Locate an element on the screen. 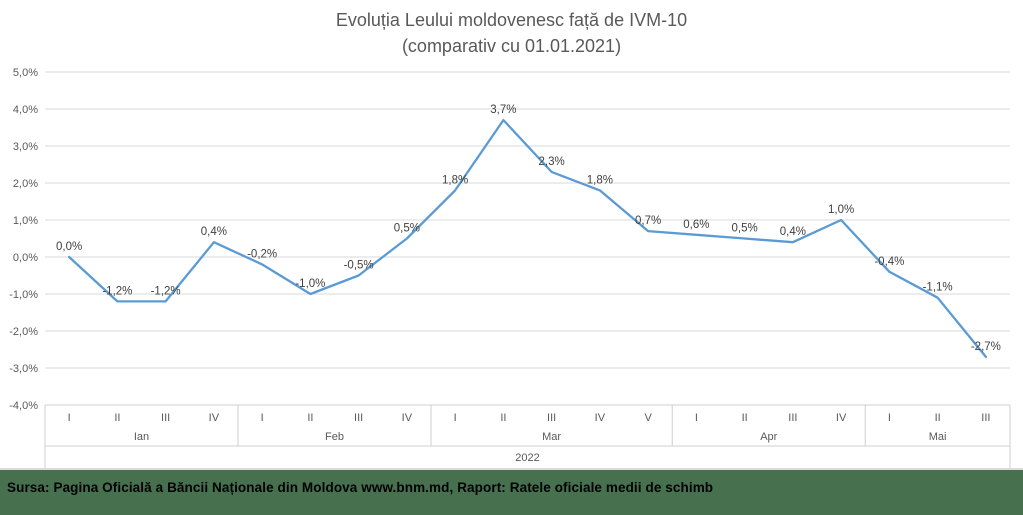  data-point-label: -0,4% is located at coordinates (889, 262).